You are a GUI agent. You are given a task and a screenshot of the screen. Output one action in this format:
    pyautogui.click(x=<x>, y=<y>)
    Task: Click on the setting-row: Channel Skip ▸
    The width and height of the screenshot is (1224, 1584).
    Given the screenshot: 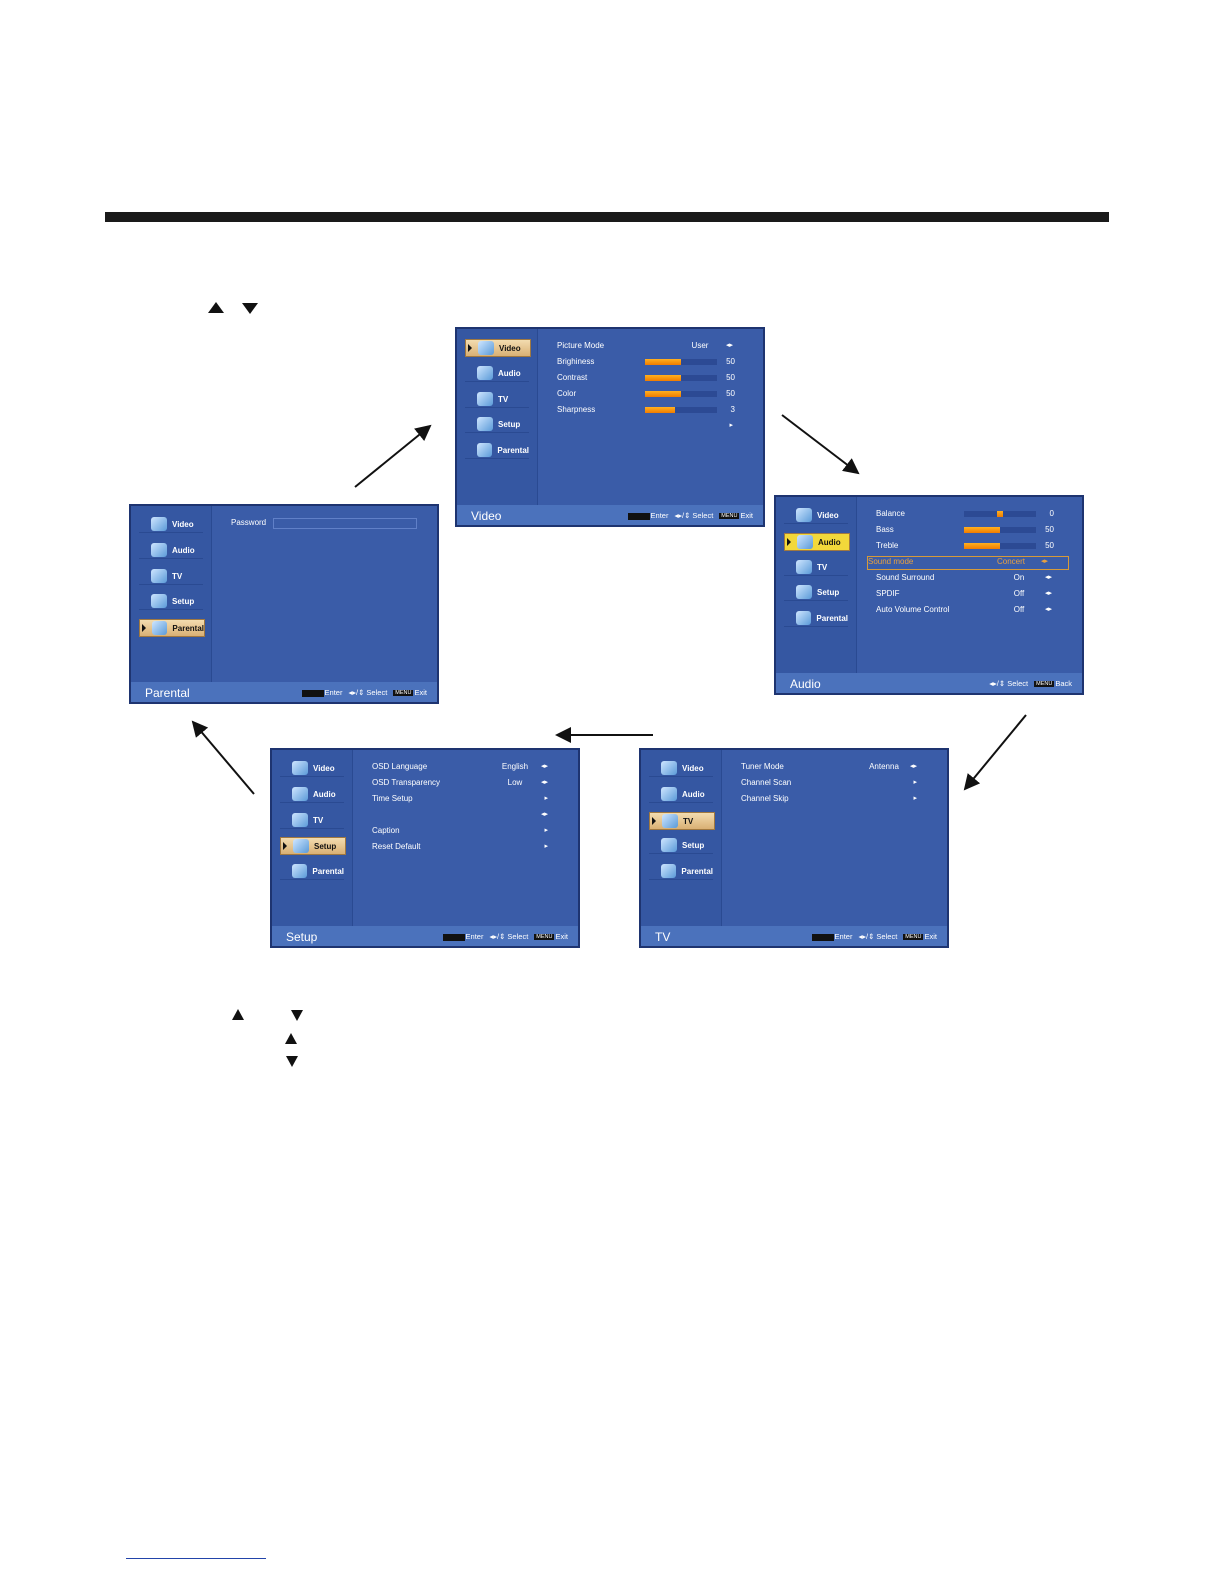 What is the action you would take?
    pyautogui.click(x=839, y=800)
    